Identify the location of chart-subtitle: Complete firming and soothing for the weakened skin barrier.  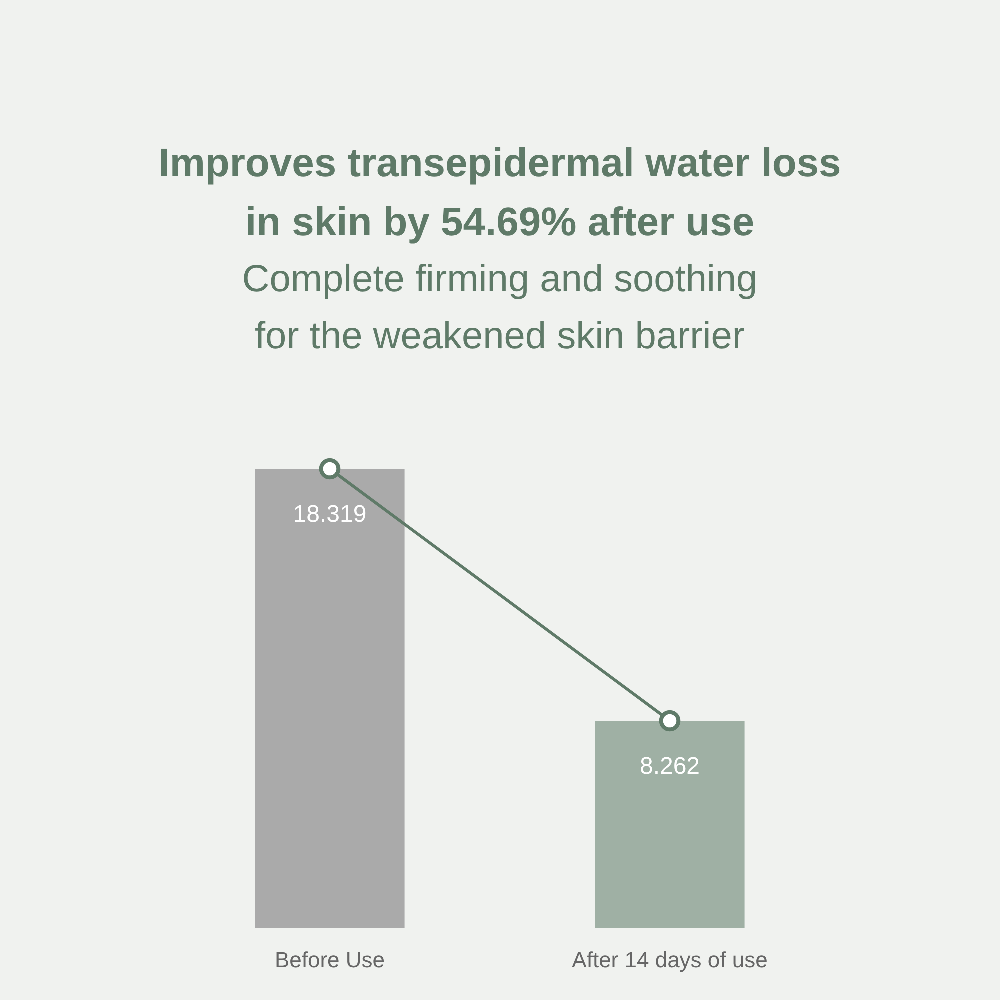
(500, 308).